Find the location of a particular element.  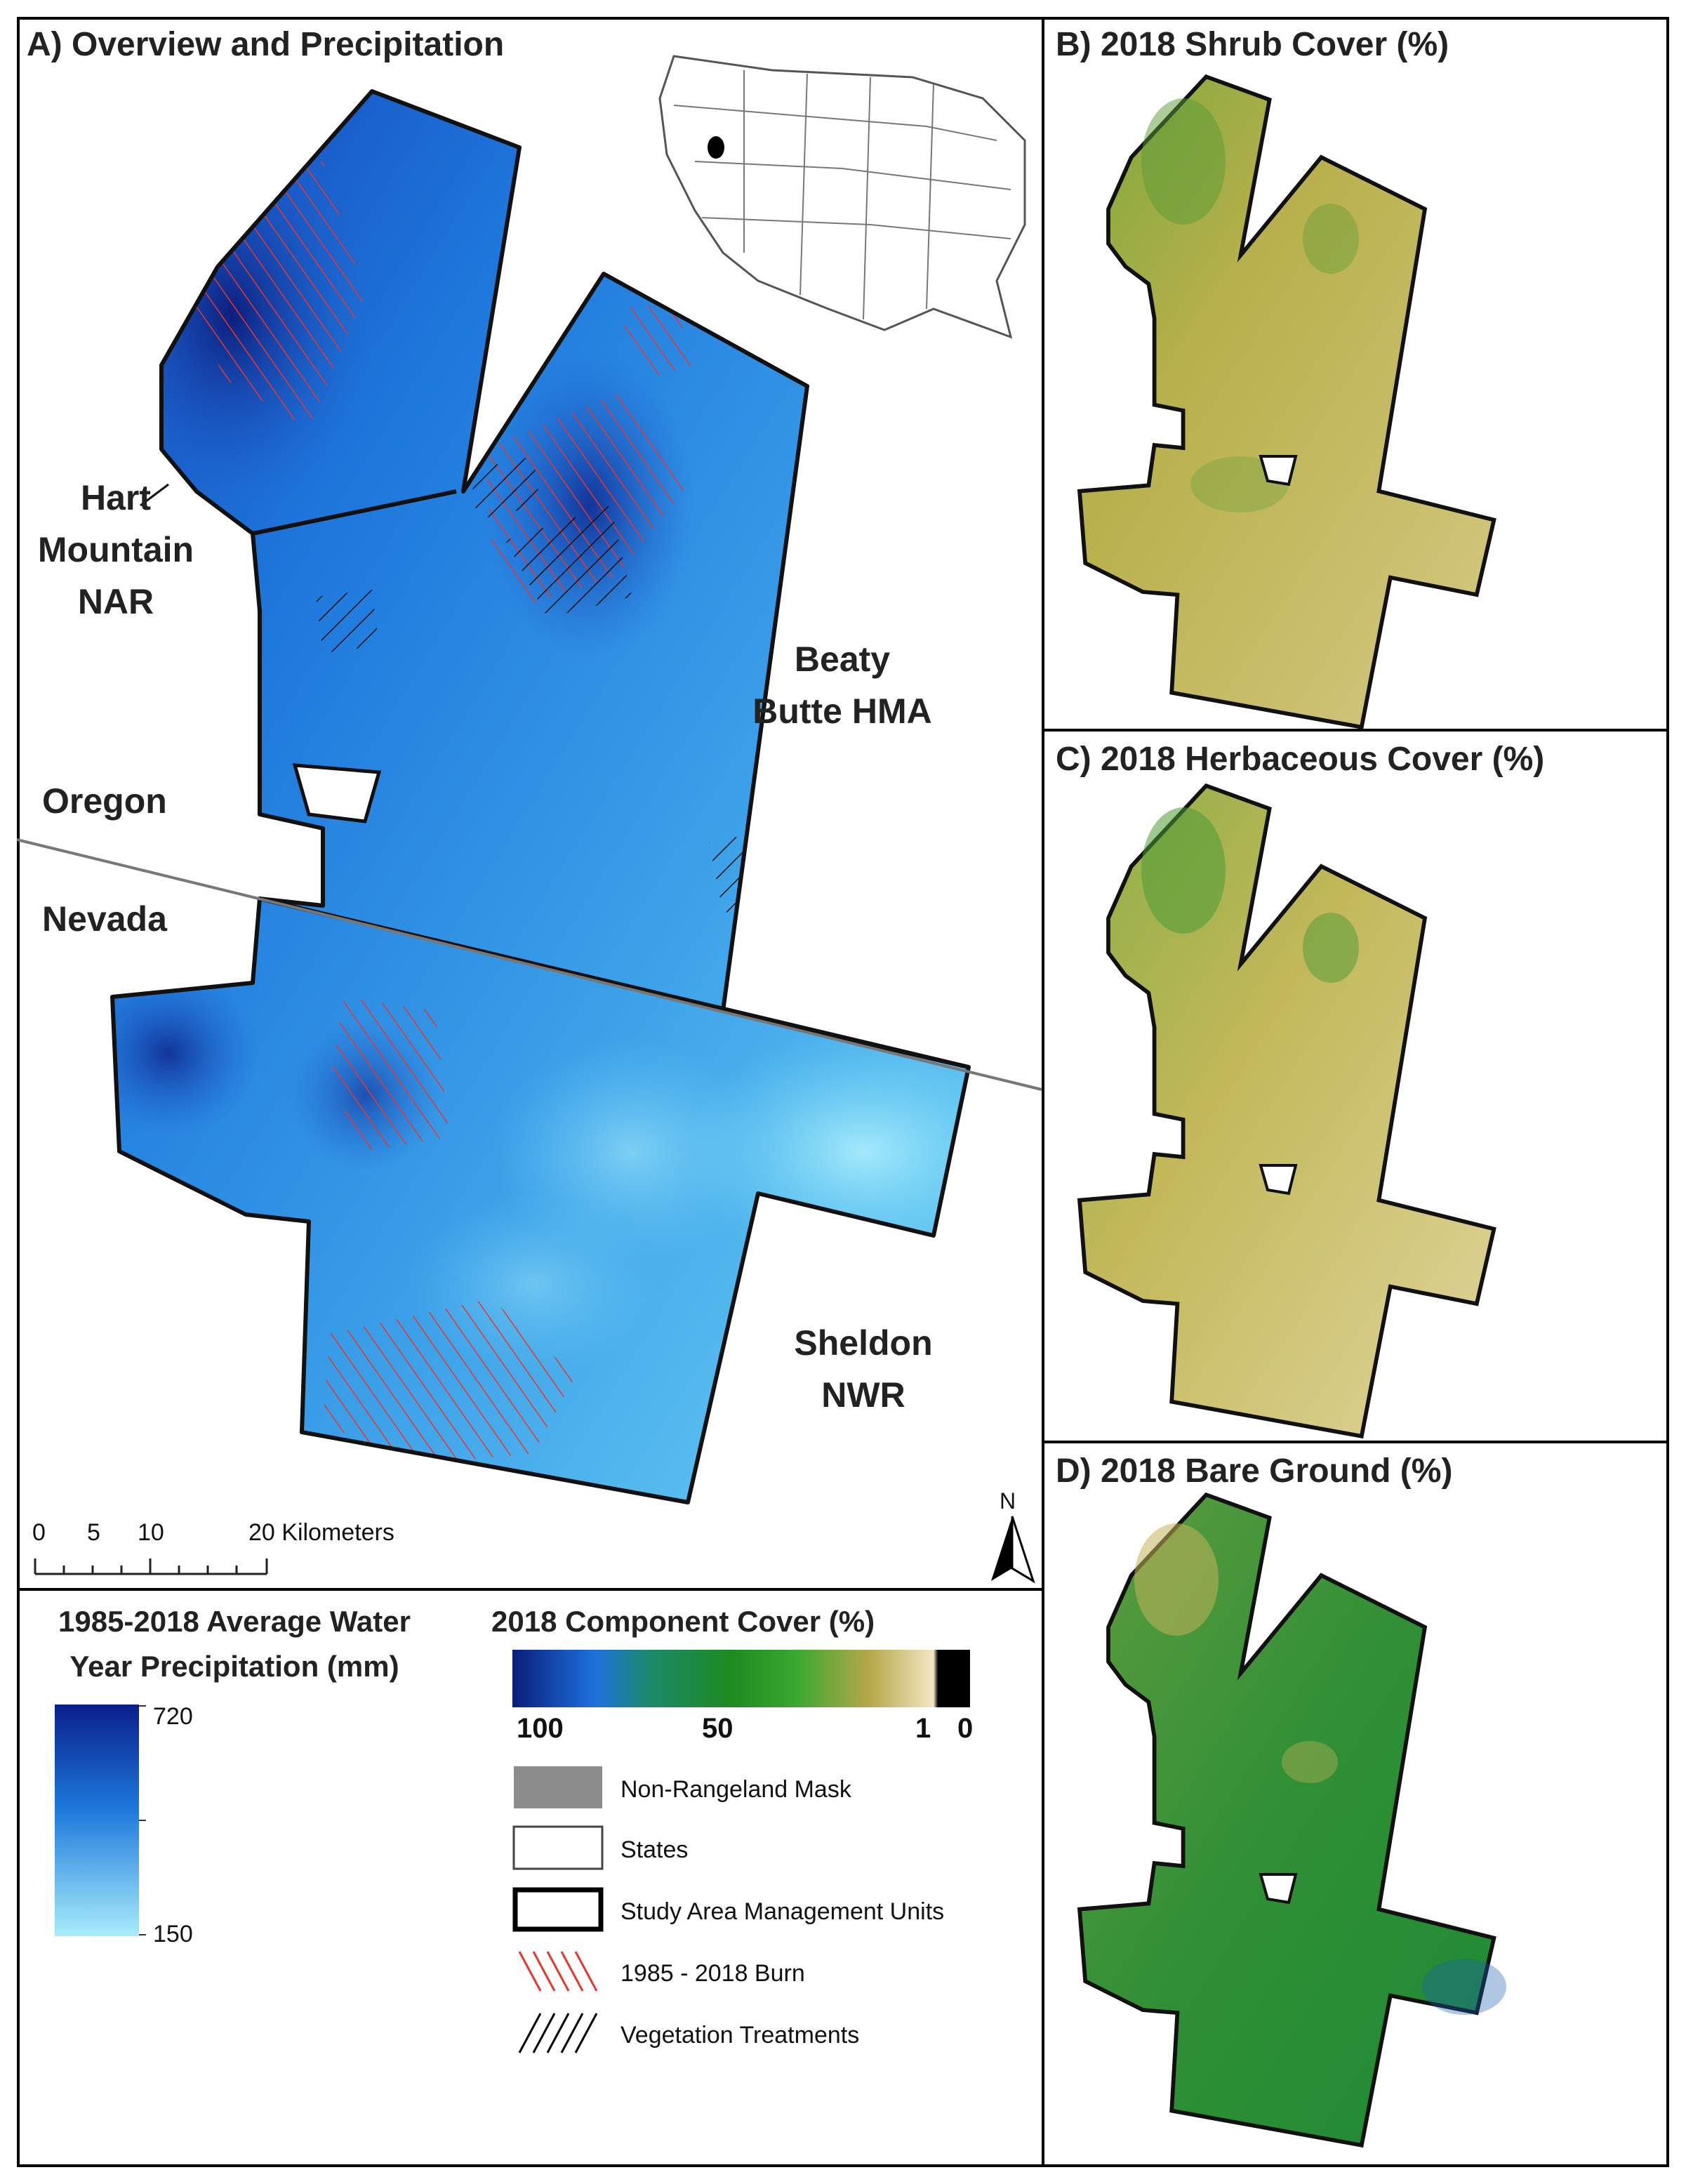

legend-states-label: States is located at coordinates (654, 1849).